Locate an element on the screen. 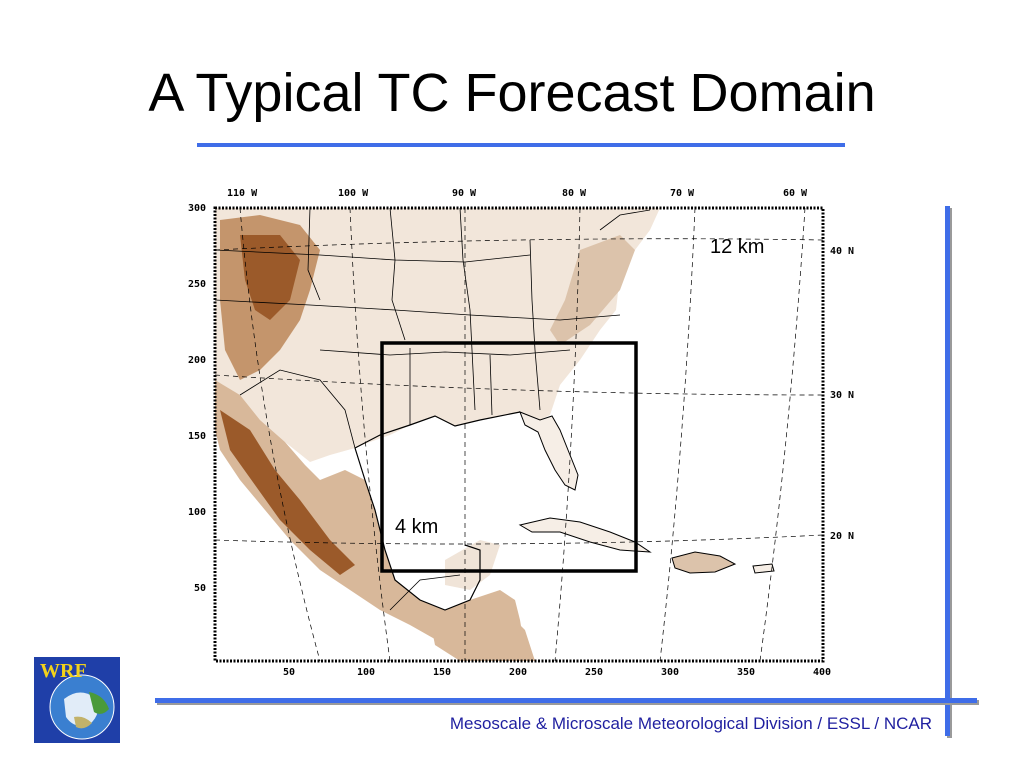  grid-label-y: 150 is located at coordinates (197, 436).